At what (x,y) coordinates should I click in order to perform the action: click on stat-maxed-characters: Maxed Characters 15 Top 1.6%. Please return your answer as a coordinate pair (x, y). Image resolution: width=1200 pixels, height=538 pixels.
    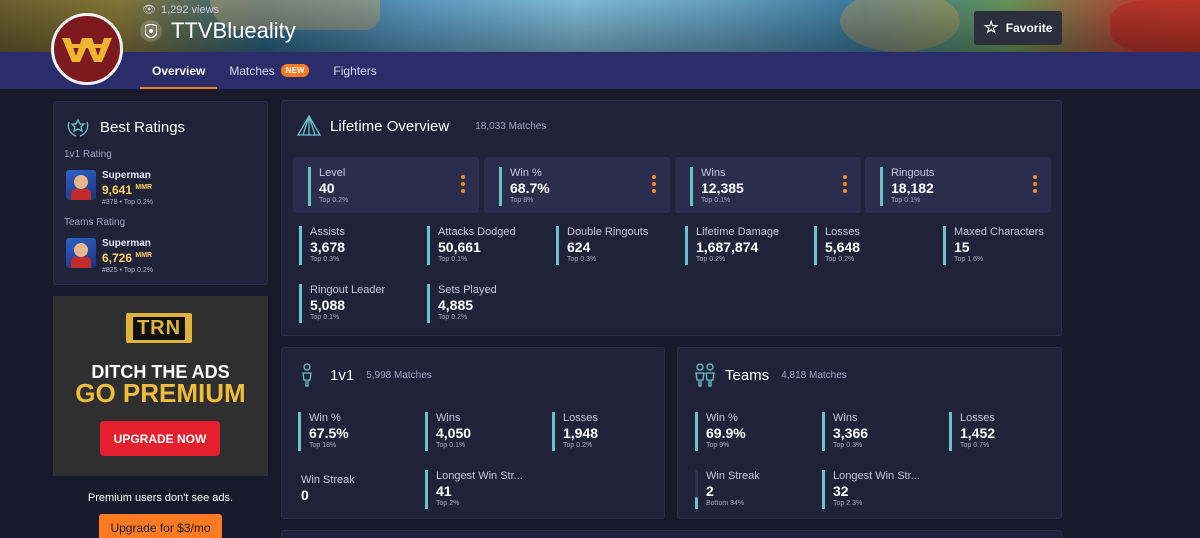
    Looking at the image, I should click on (993, 245).